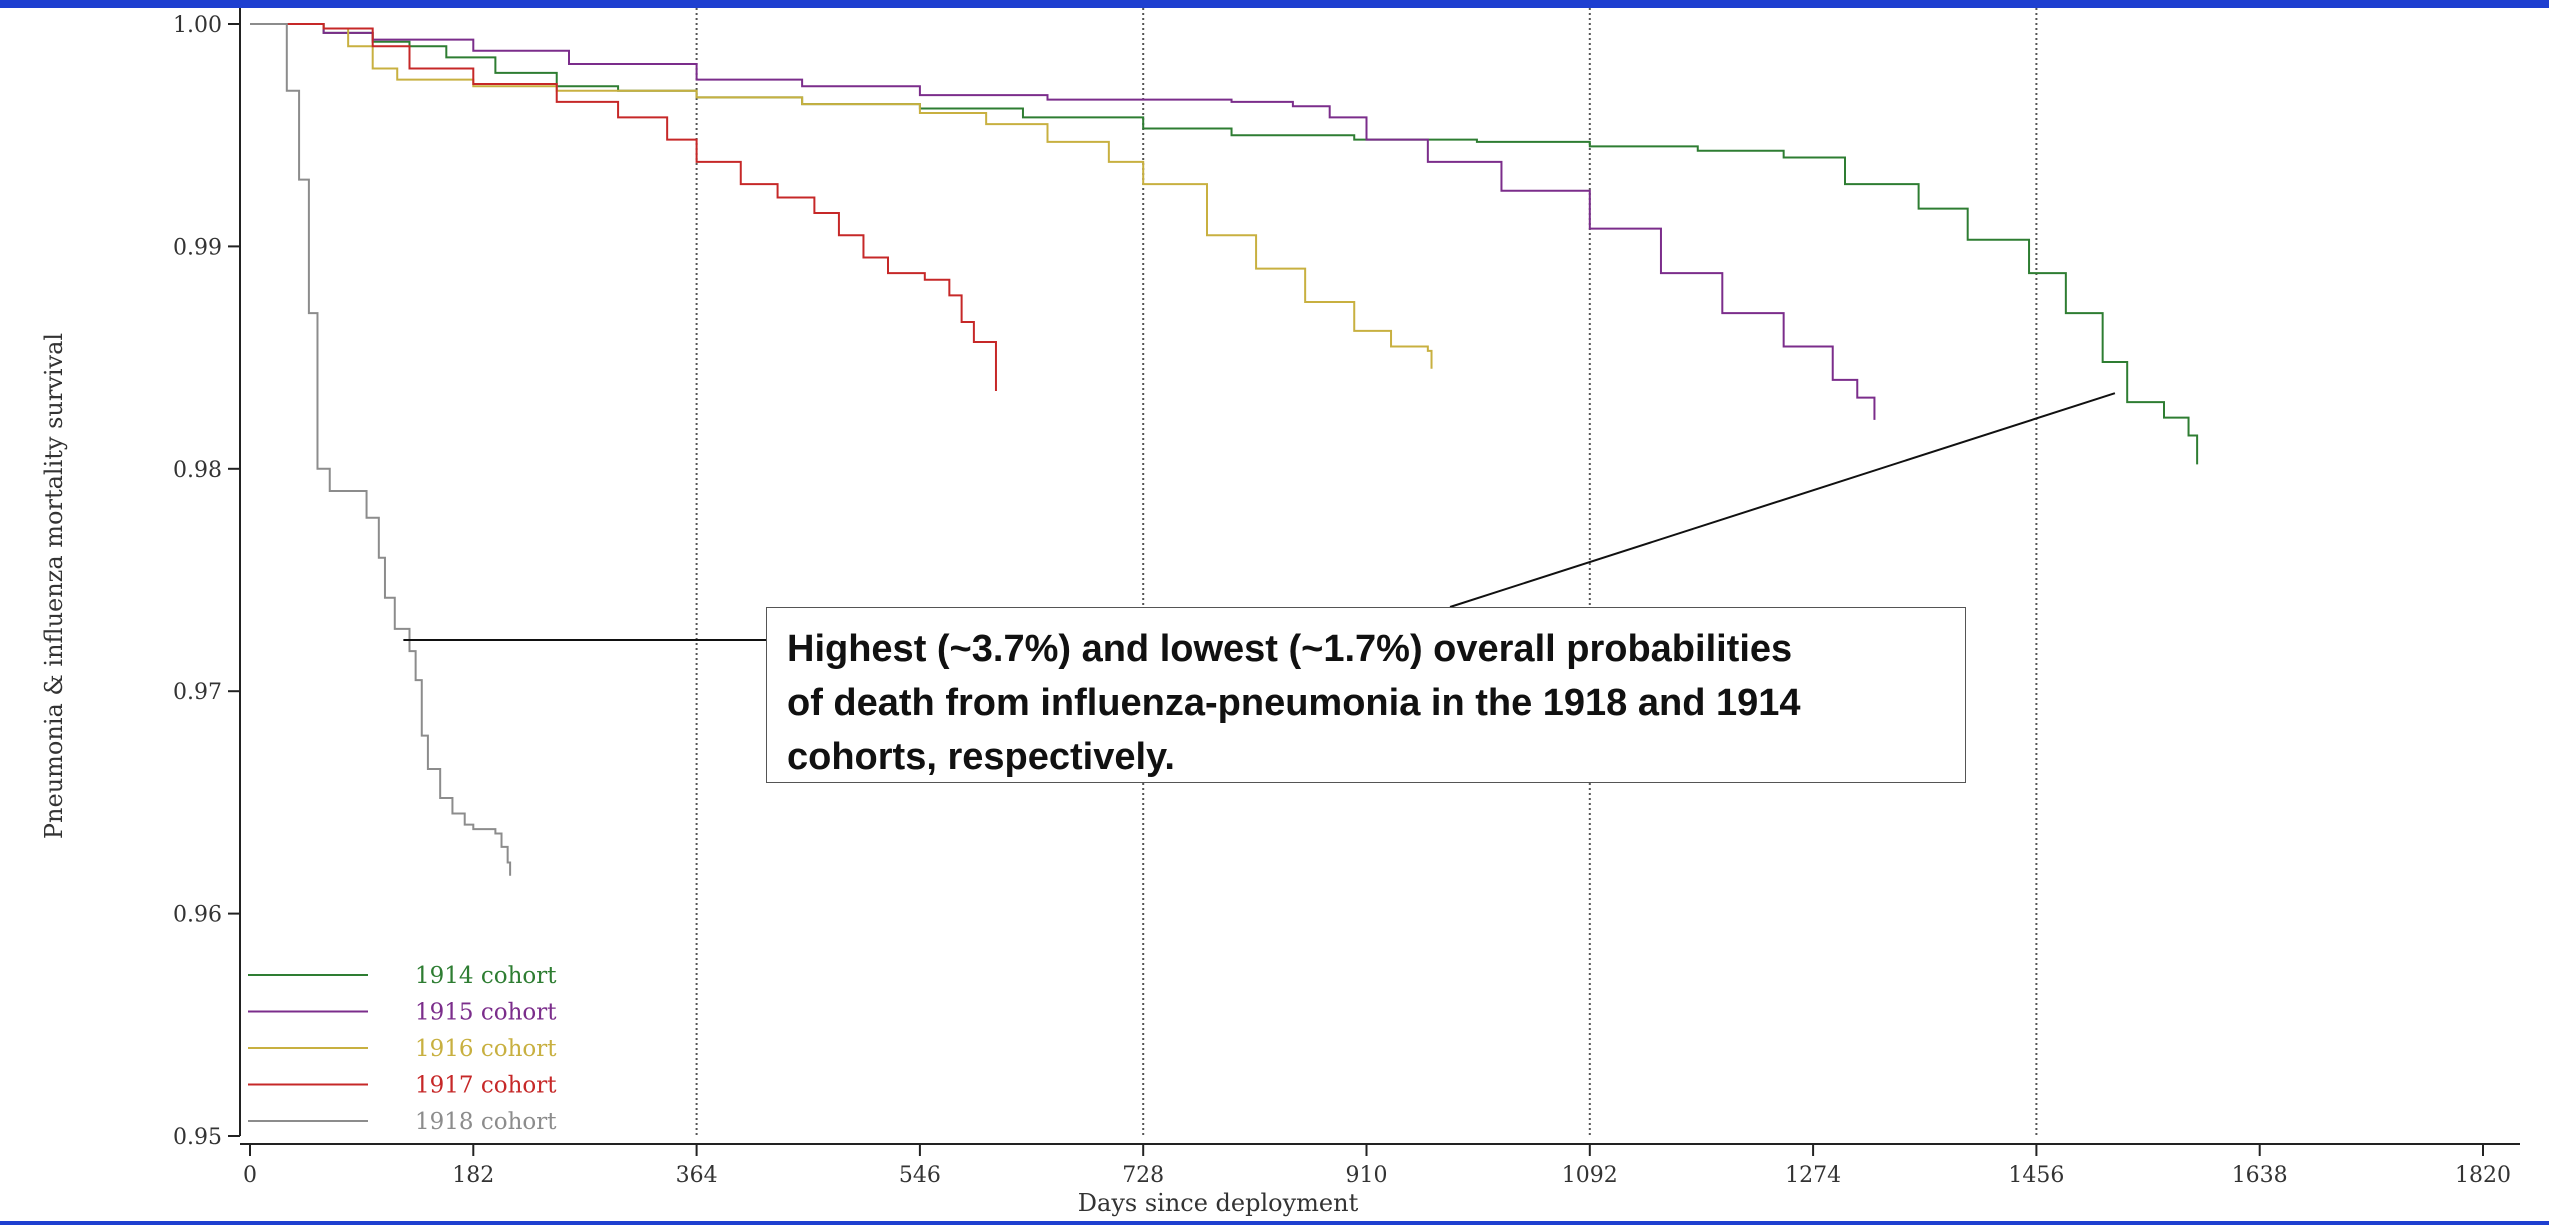  What do you see at coordinates (1143, 1175) in the screenshot?
I see `x-tick-label: 728` at bounding box center [1143, 1175].